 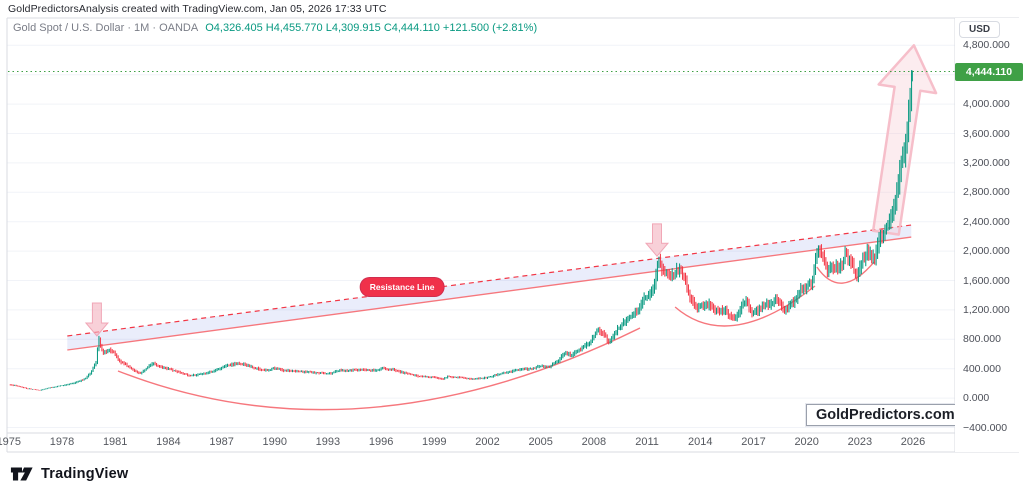 What do you see at coordinates (980, 29) in the screenshot?
I see `currency-label: USD` at bounding box center [980, 29].